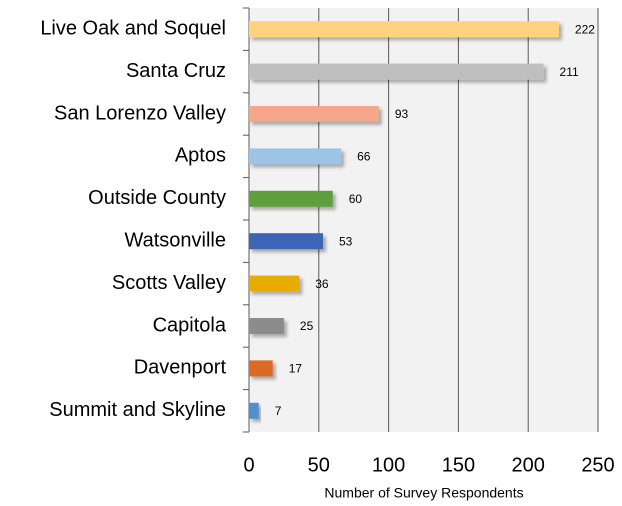 The height and width of the screenshot is (506, 622). What do you see at coordinates (180, 368) in the screenshot?
I see `y-tick-label: Davenport` at bounding box center [180, 368].